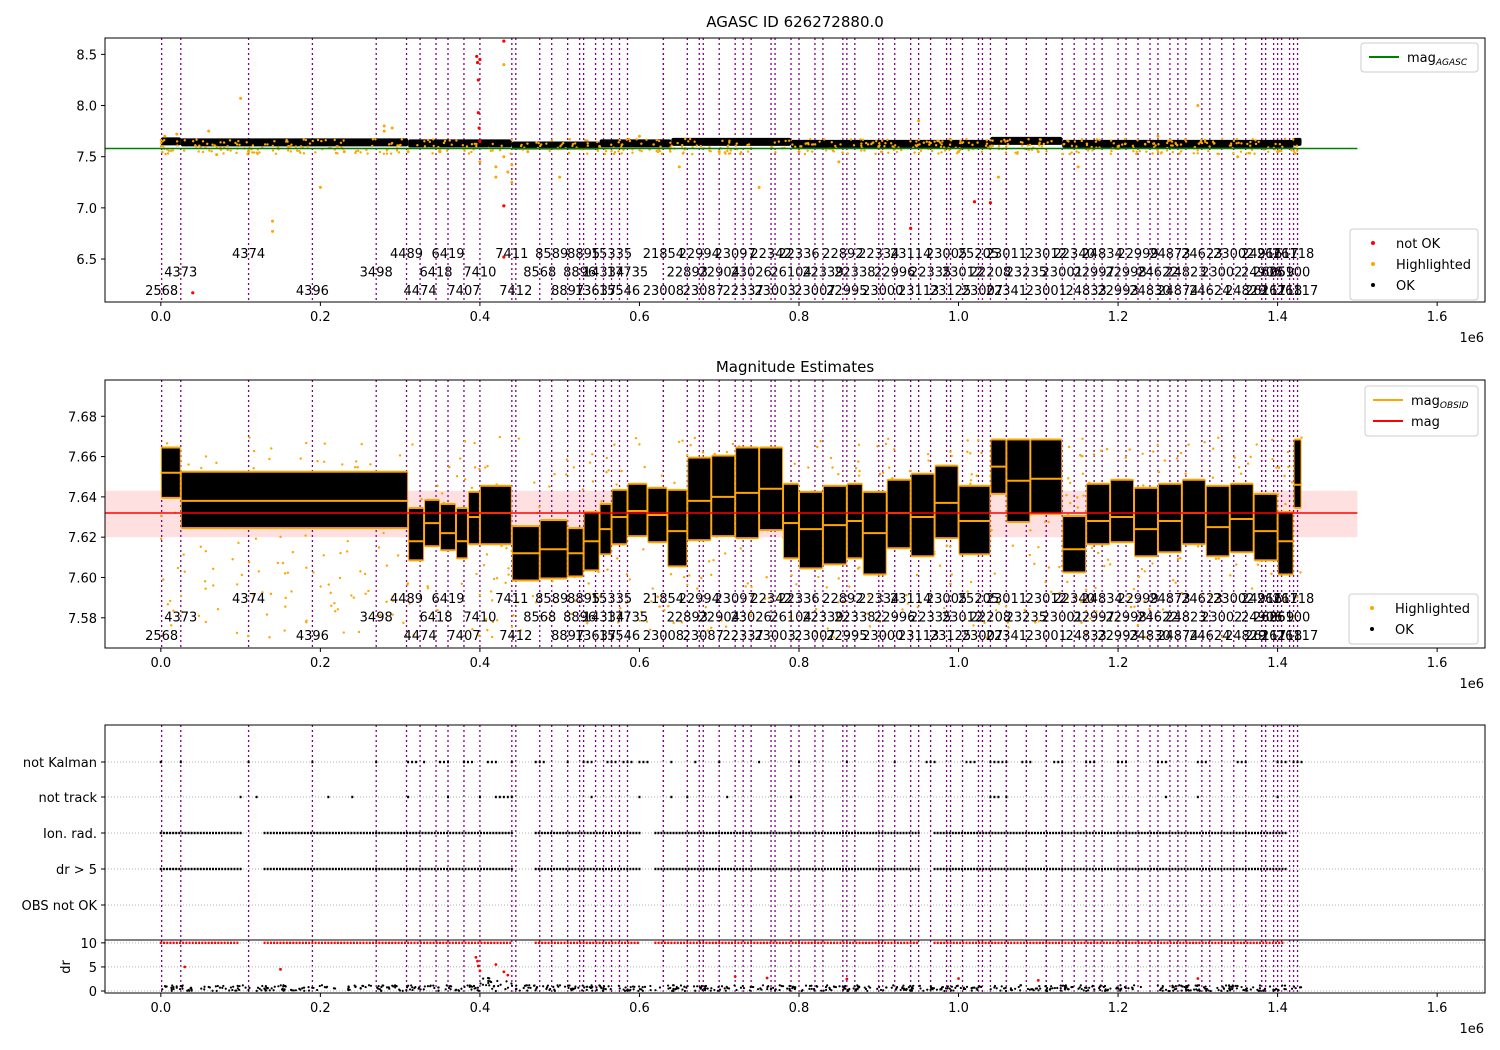 This screenshot has height=1050, width=1500. I want to click on p1-obsid-label: 24874, so click(1177, 291).